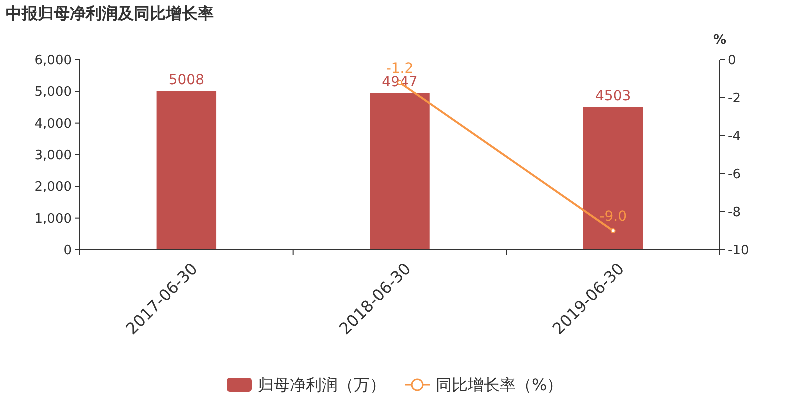 This screenshot has width=800, height=400. Describe the element at coordinates (614, 96) in the screenshot. I see `data-label: 4503` at that location.